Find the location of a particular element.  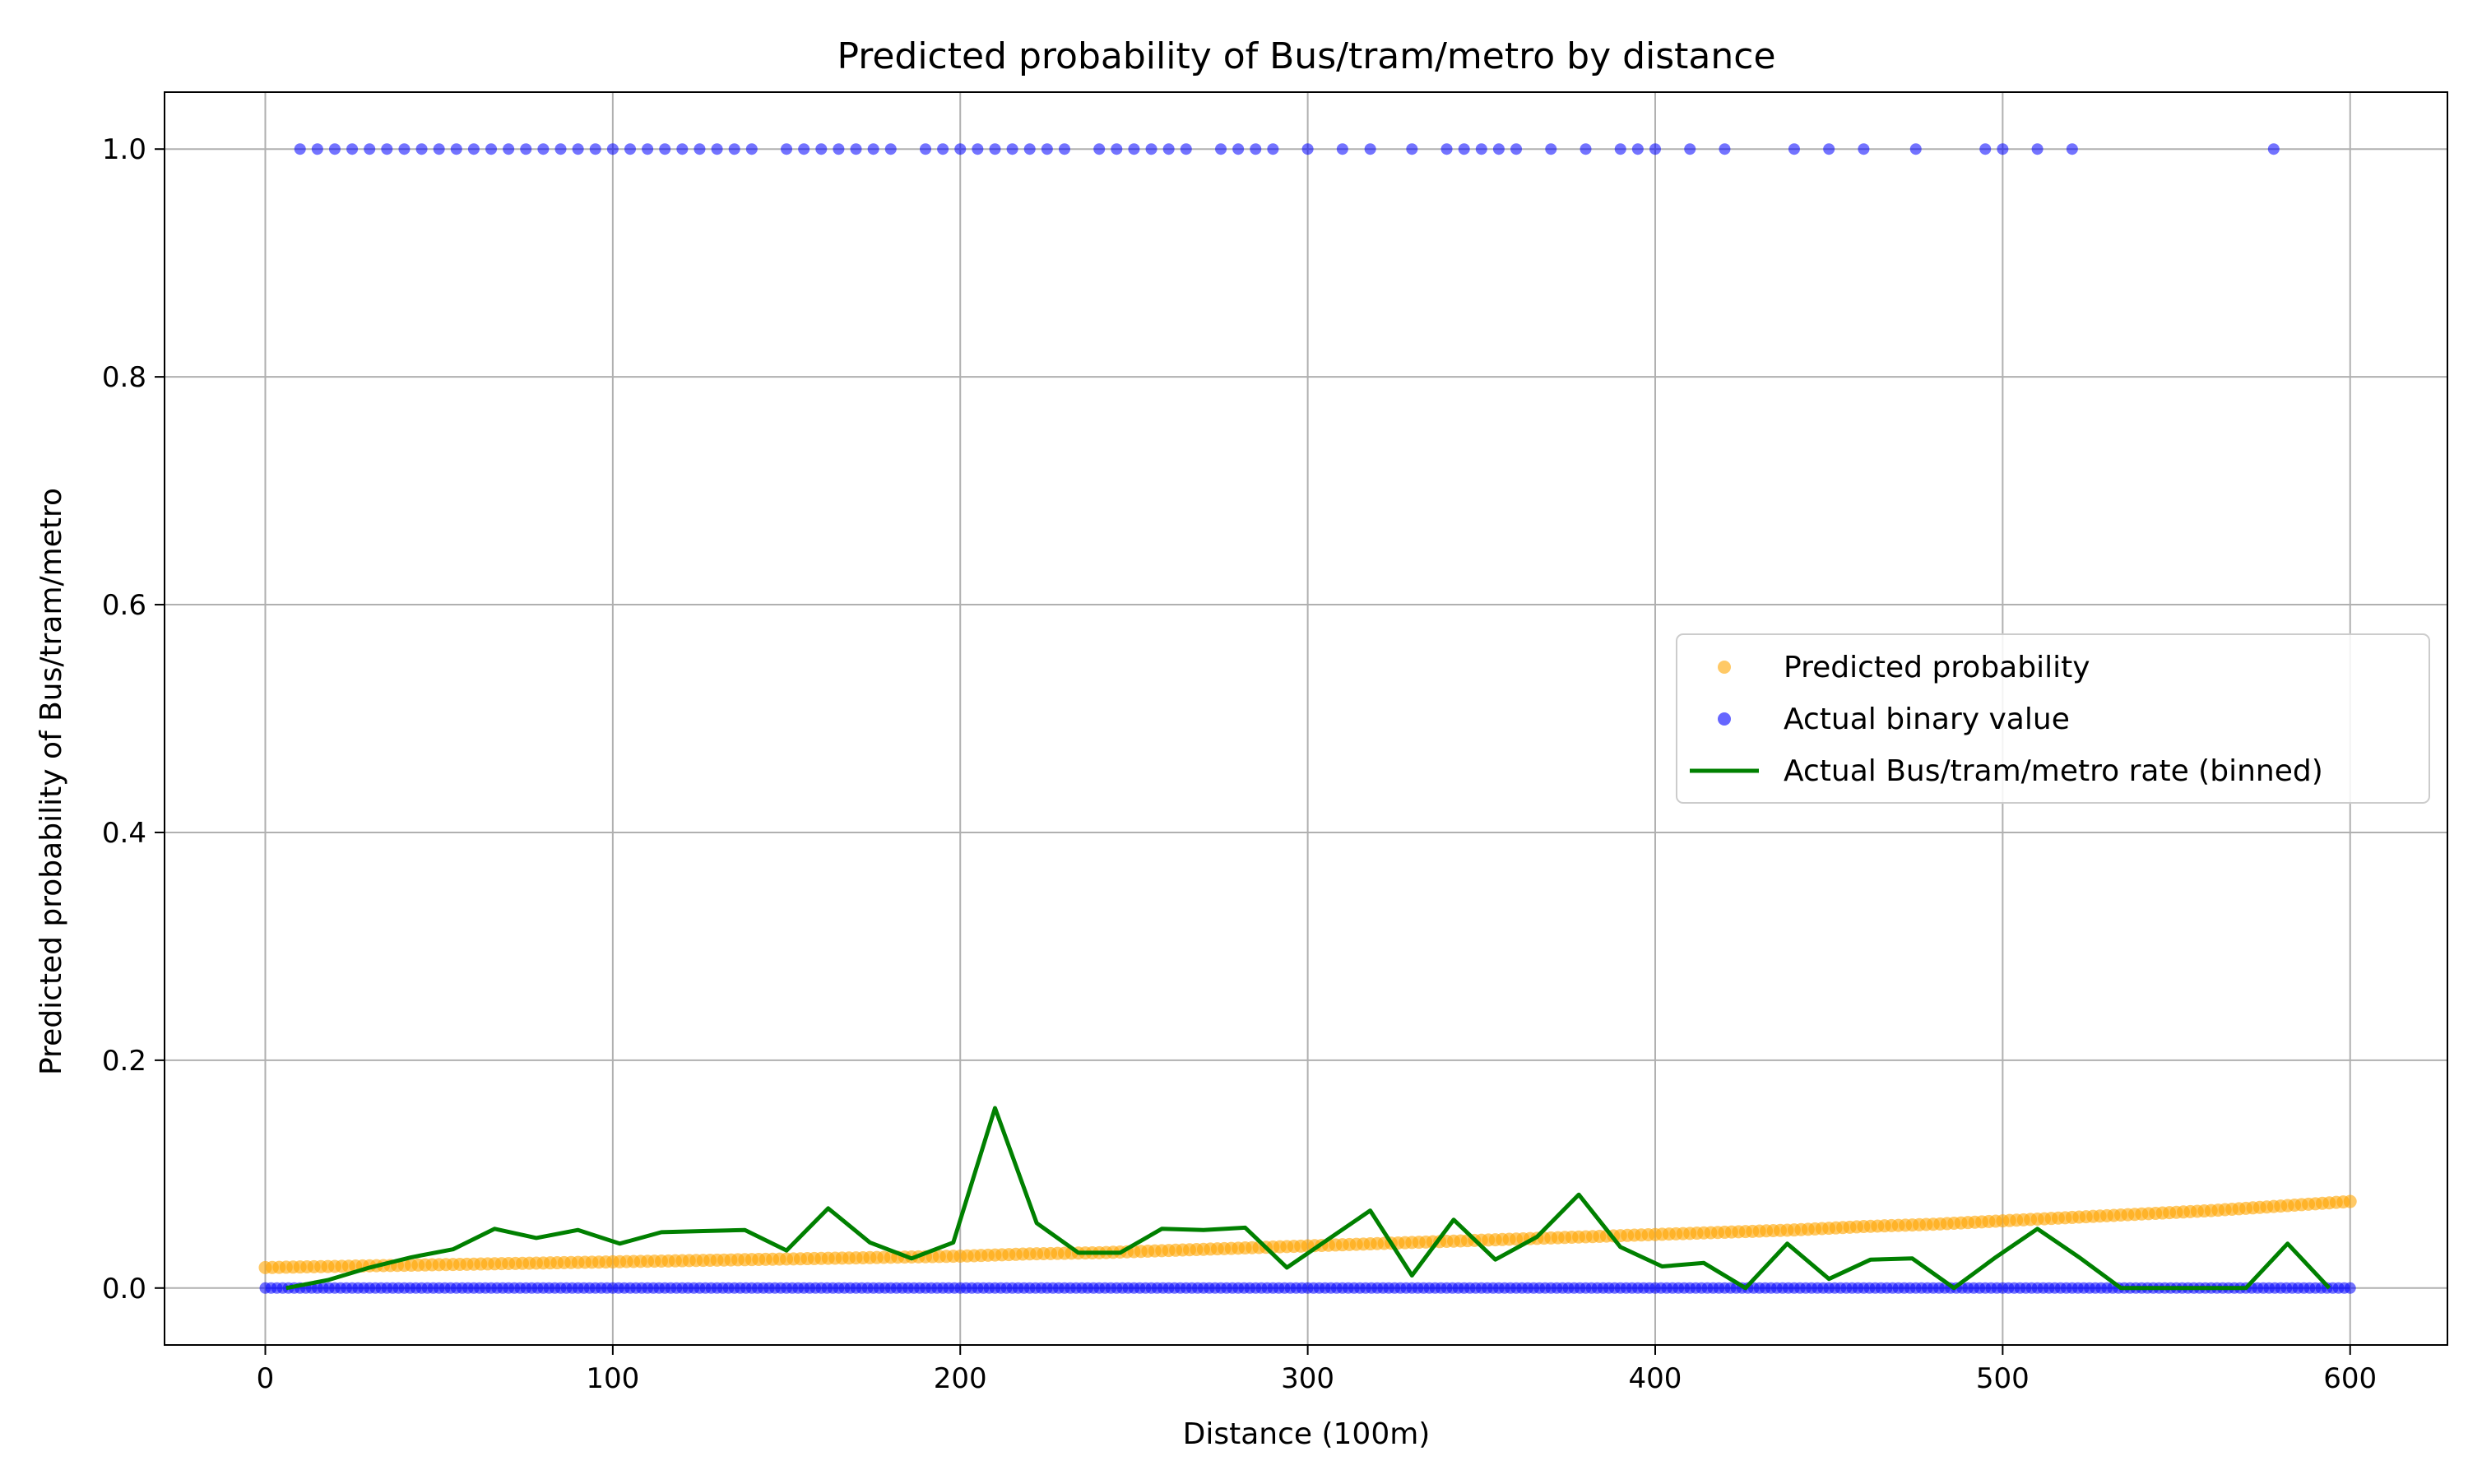

y-tick-label: 1.0 is located at coordinates (124, 149).